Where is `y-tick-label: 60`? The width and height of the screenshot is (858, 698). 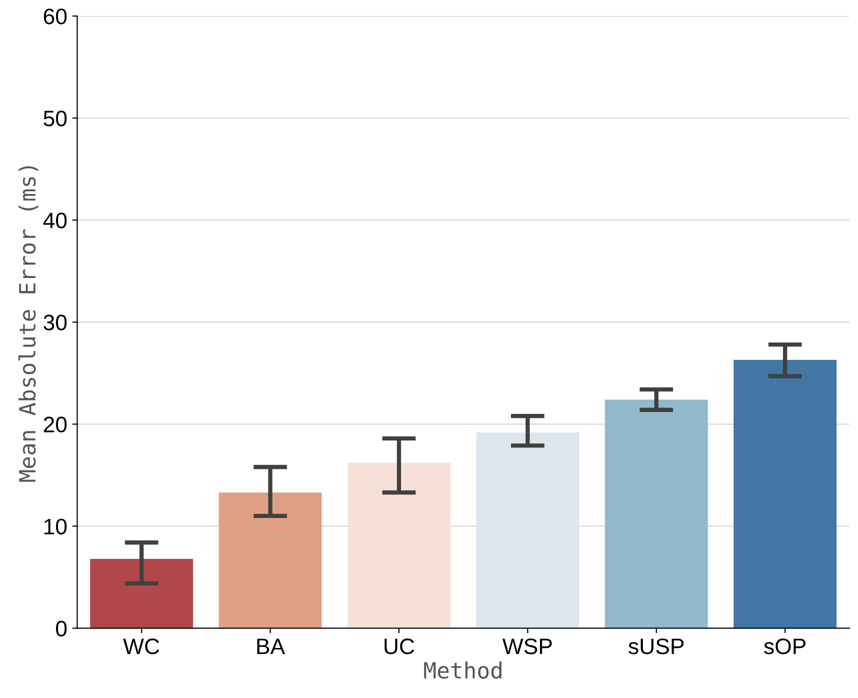
y-tick-label: 60 is located at coordinates (55, 16).